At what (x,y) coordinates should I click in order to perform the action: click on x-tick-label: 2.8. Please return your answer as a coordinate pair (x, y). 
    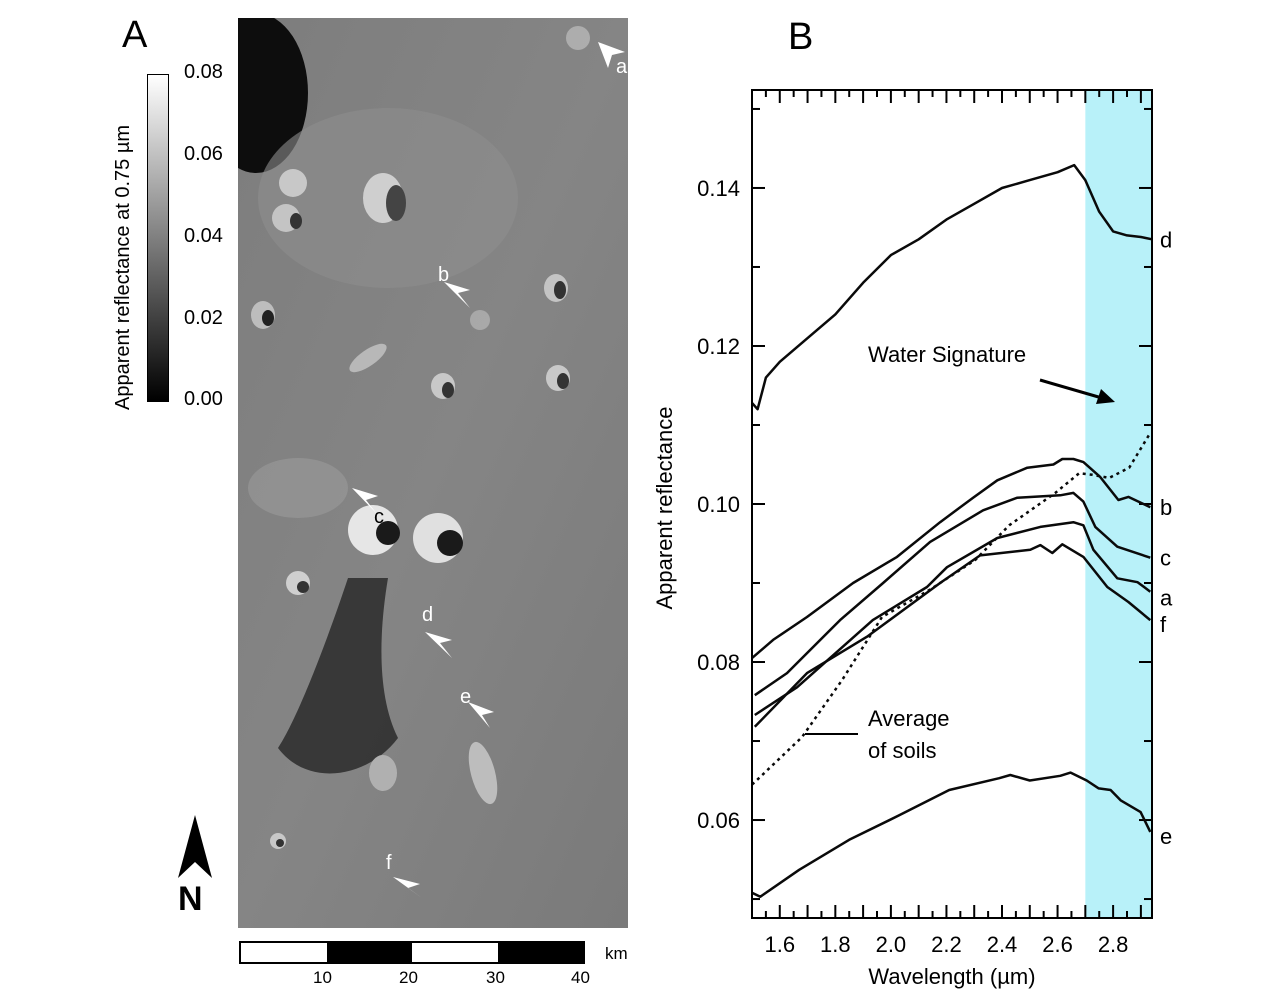
    Looking at the image, I should click on (1113, 944).